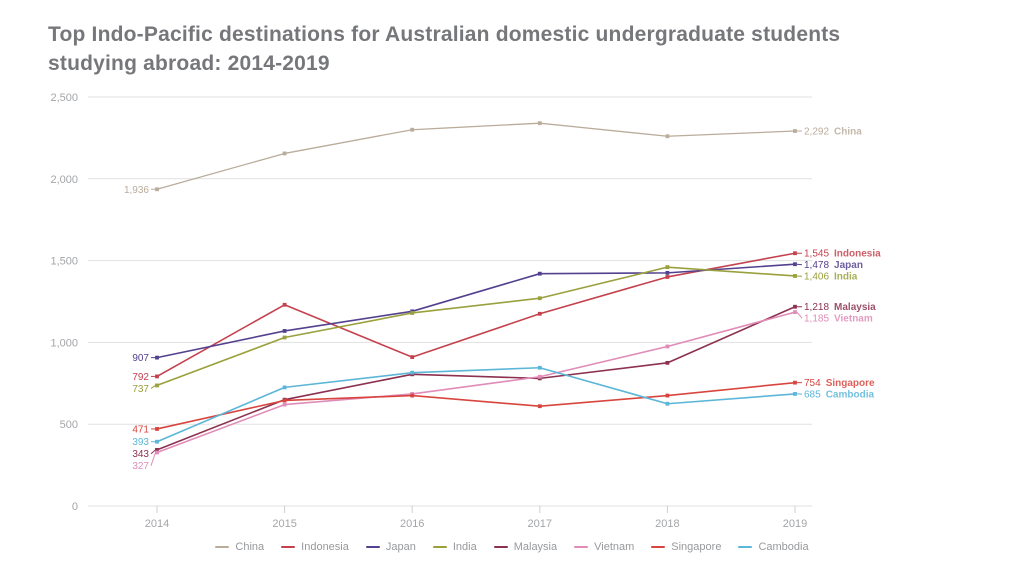 This screenshot has height=576, width=1024. I want to click on legend-item-malaysia: Malaysia, so click(525, 547).